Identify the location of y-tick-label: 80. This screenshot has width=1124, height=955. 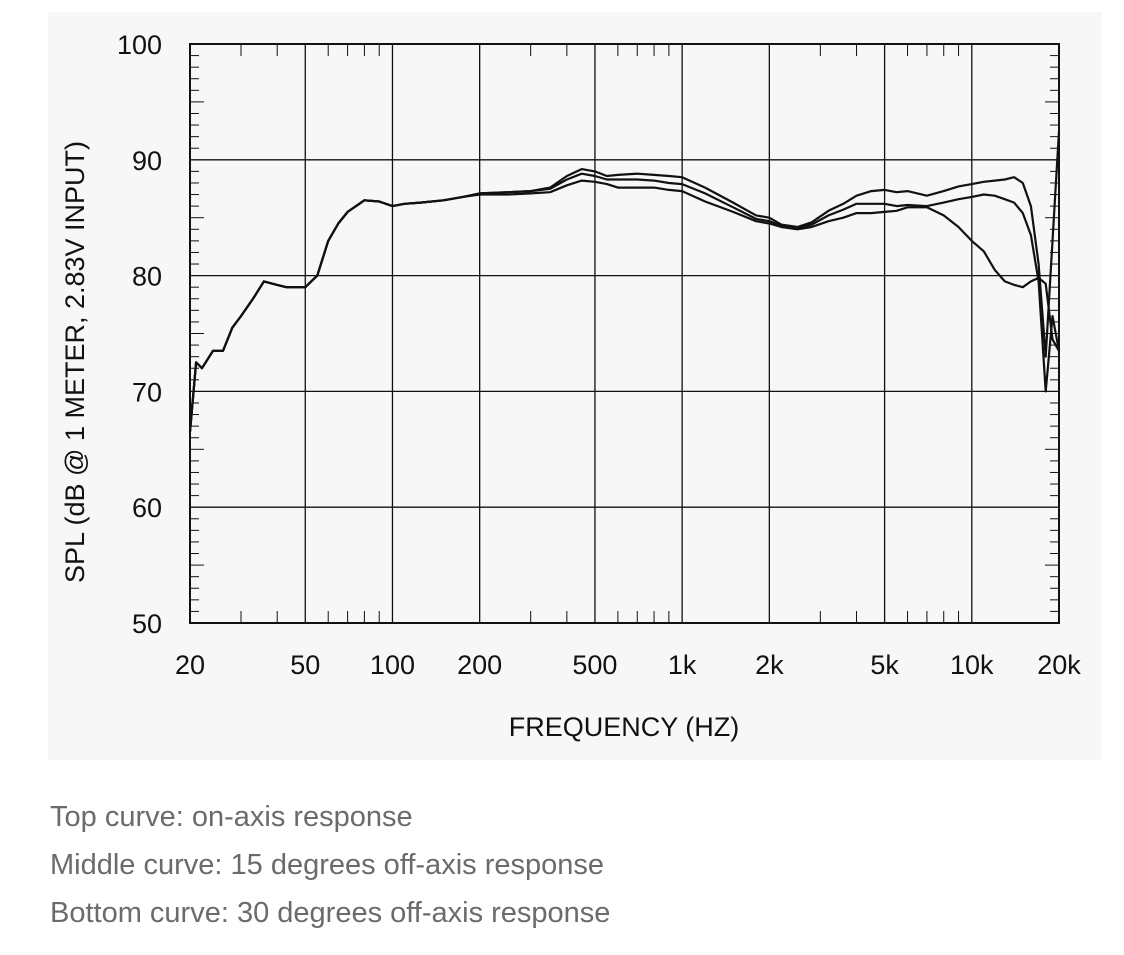
(147, 277).